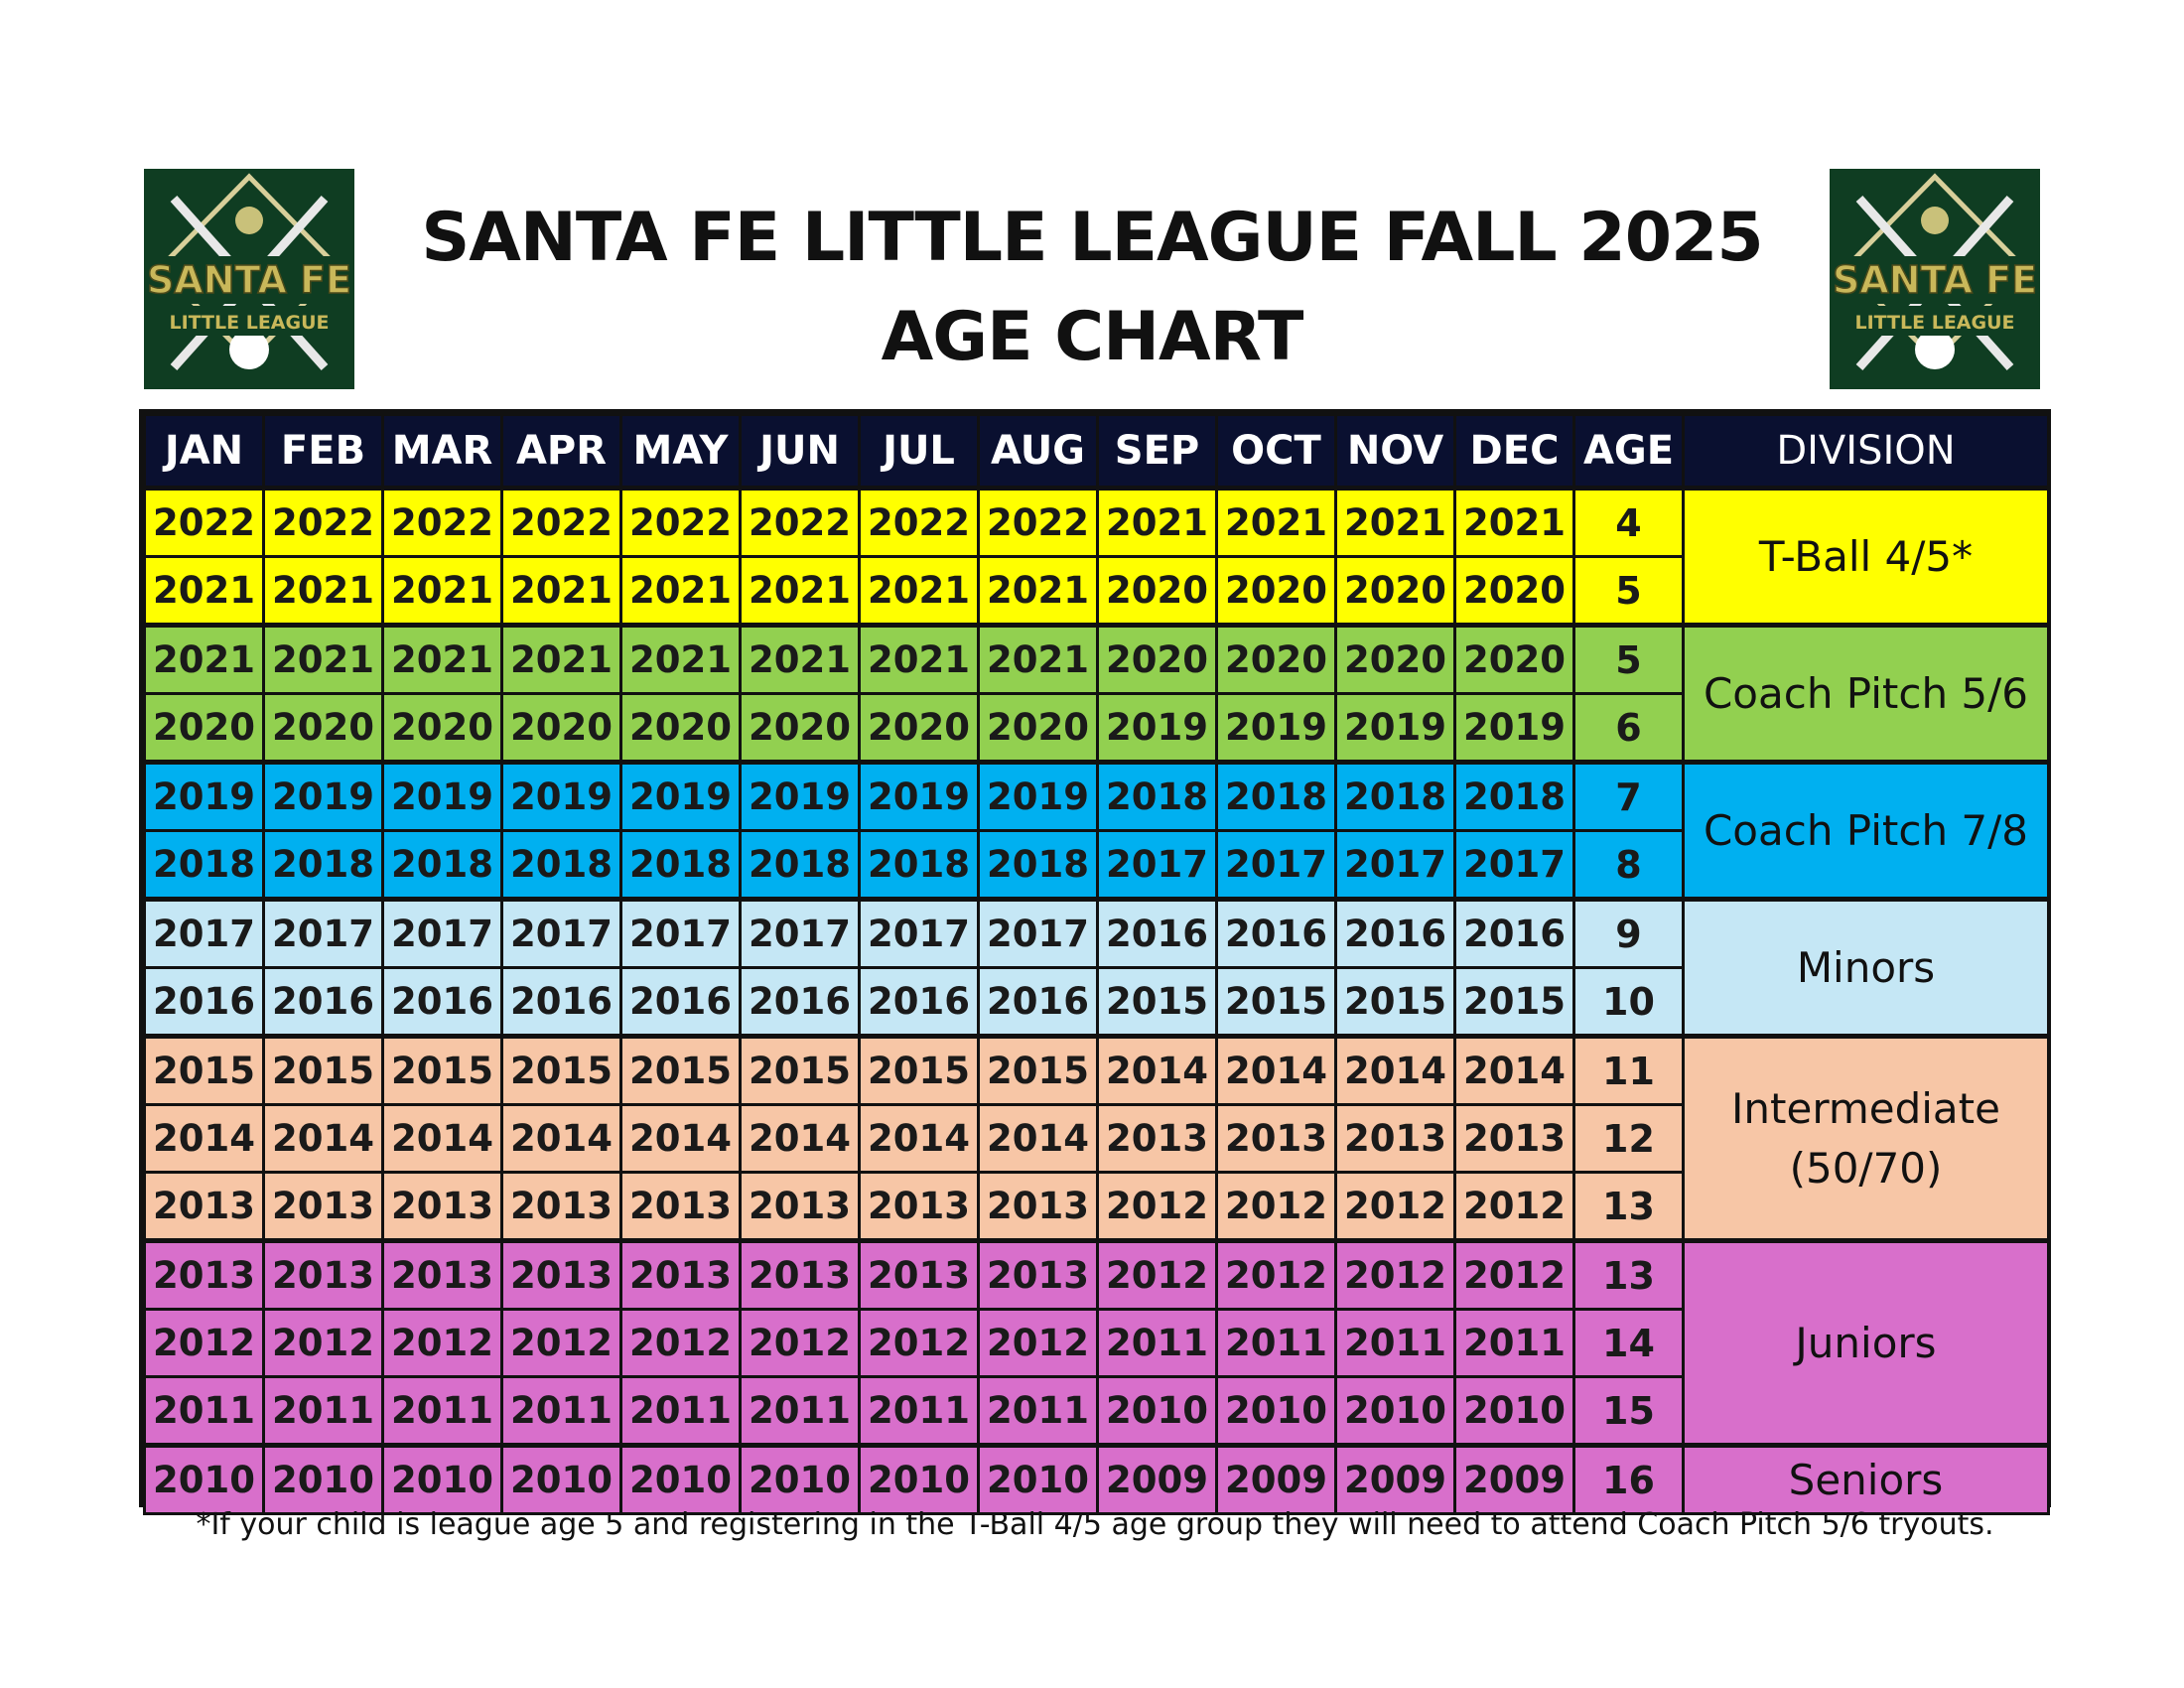  What do you see at coordinates (1628, 522) in the screenshot?
I see `age-cell: 4` at bounding box center [1628, 522].